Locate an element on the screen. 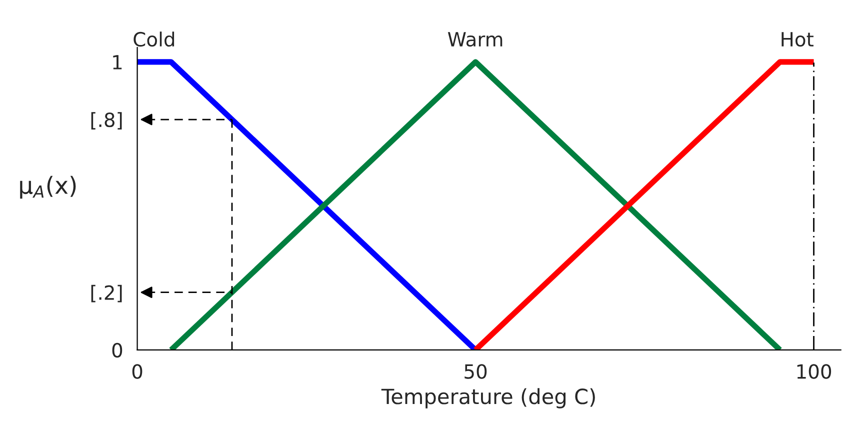  y-tick-label: [.2] is located at coordinates (106, 293).